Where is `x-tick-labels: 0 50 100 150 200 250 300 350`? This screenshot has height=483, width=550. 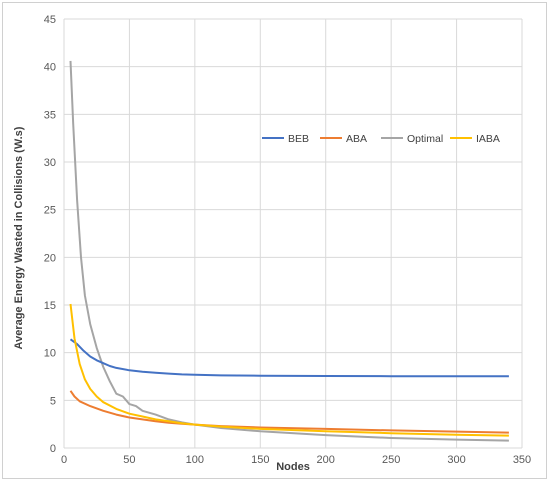
x-tick-labels: 0 50 100 150 200 250 300 350 is located at coordinates (296, 460).